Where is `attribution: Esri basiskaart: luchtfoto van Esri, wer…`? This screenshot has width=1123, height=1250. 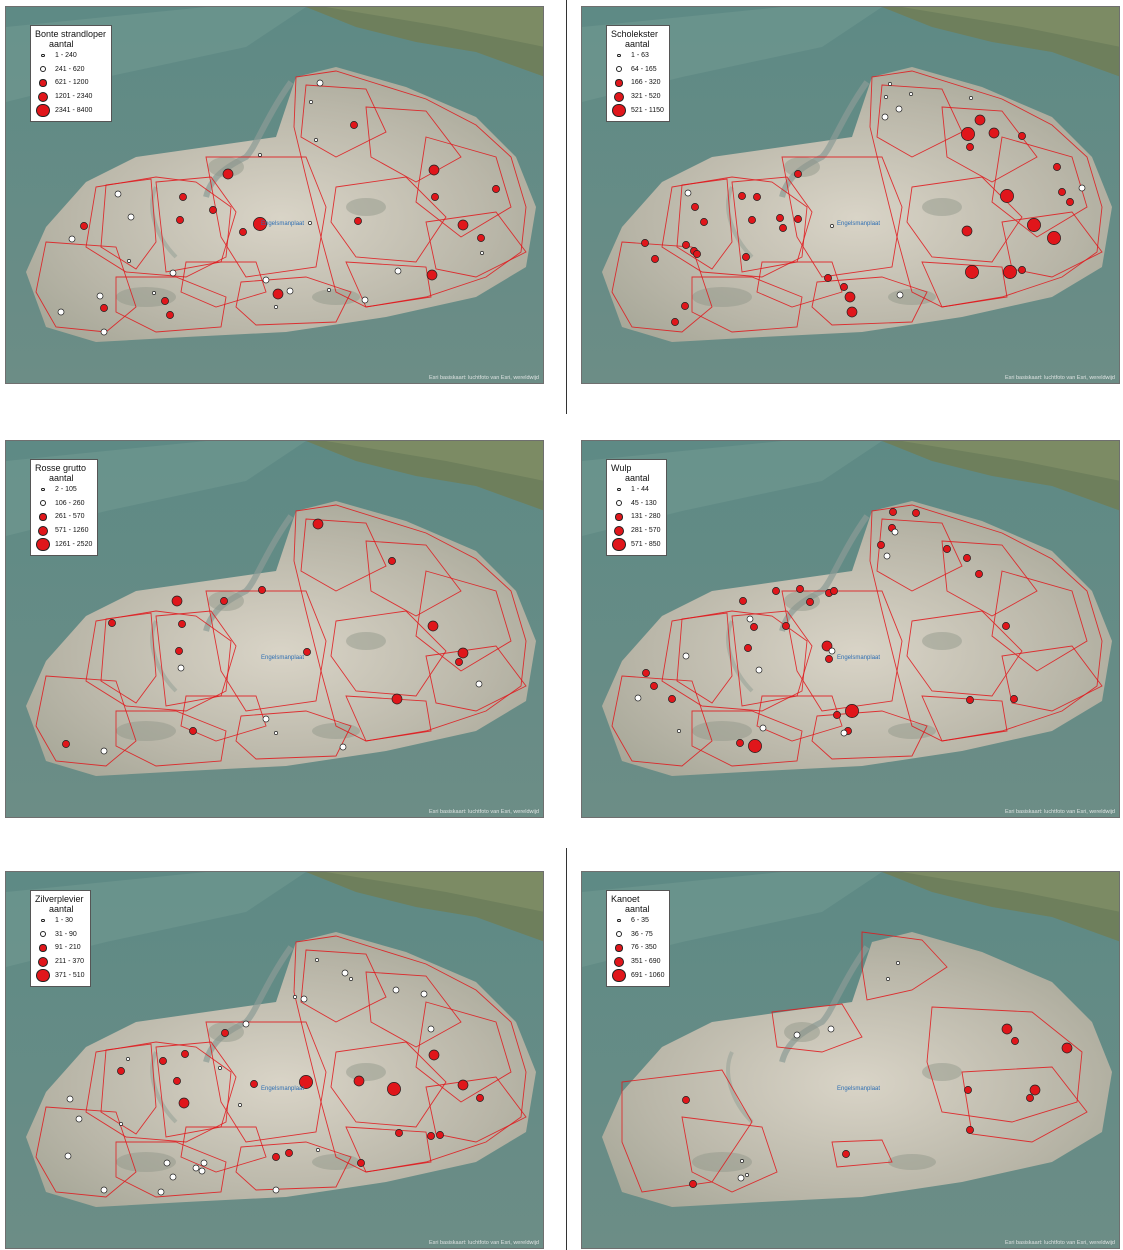 attribution: Esri basiskaart: luchtfoto van Esri, wer… is located at coordinates (1059, 812).